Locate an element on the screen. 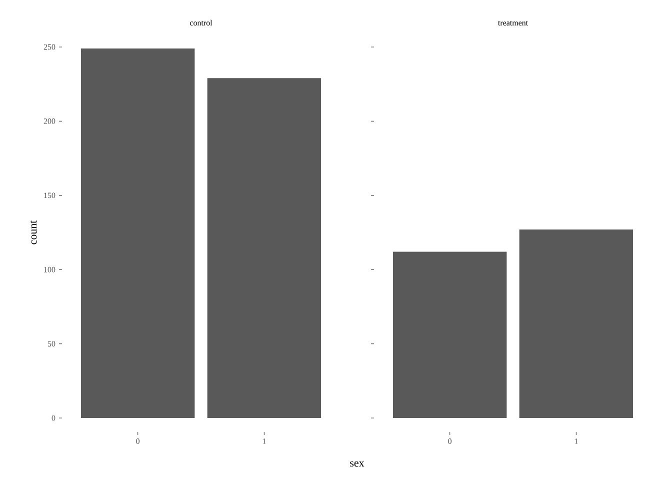  y-axis-title: count is located at coordinates (33, 232).